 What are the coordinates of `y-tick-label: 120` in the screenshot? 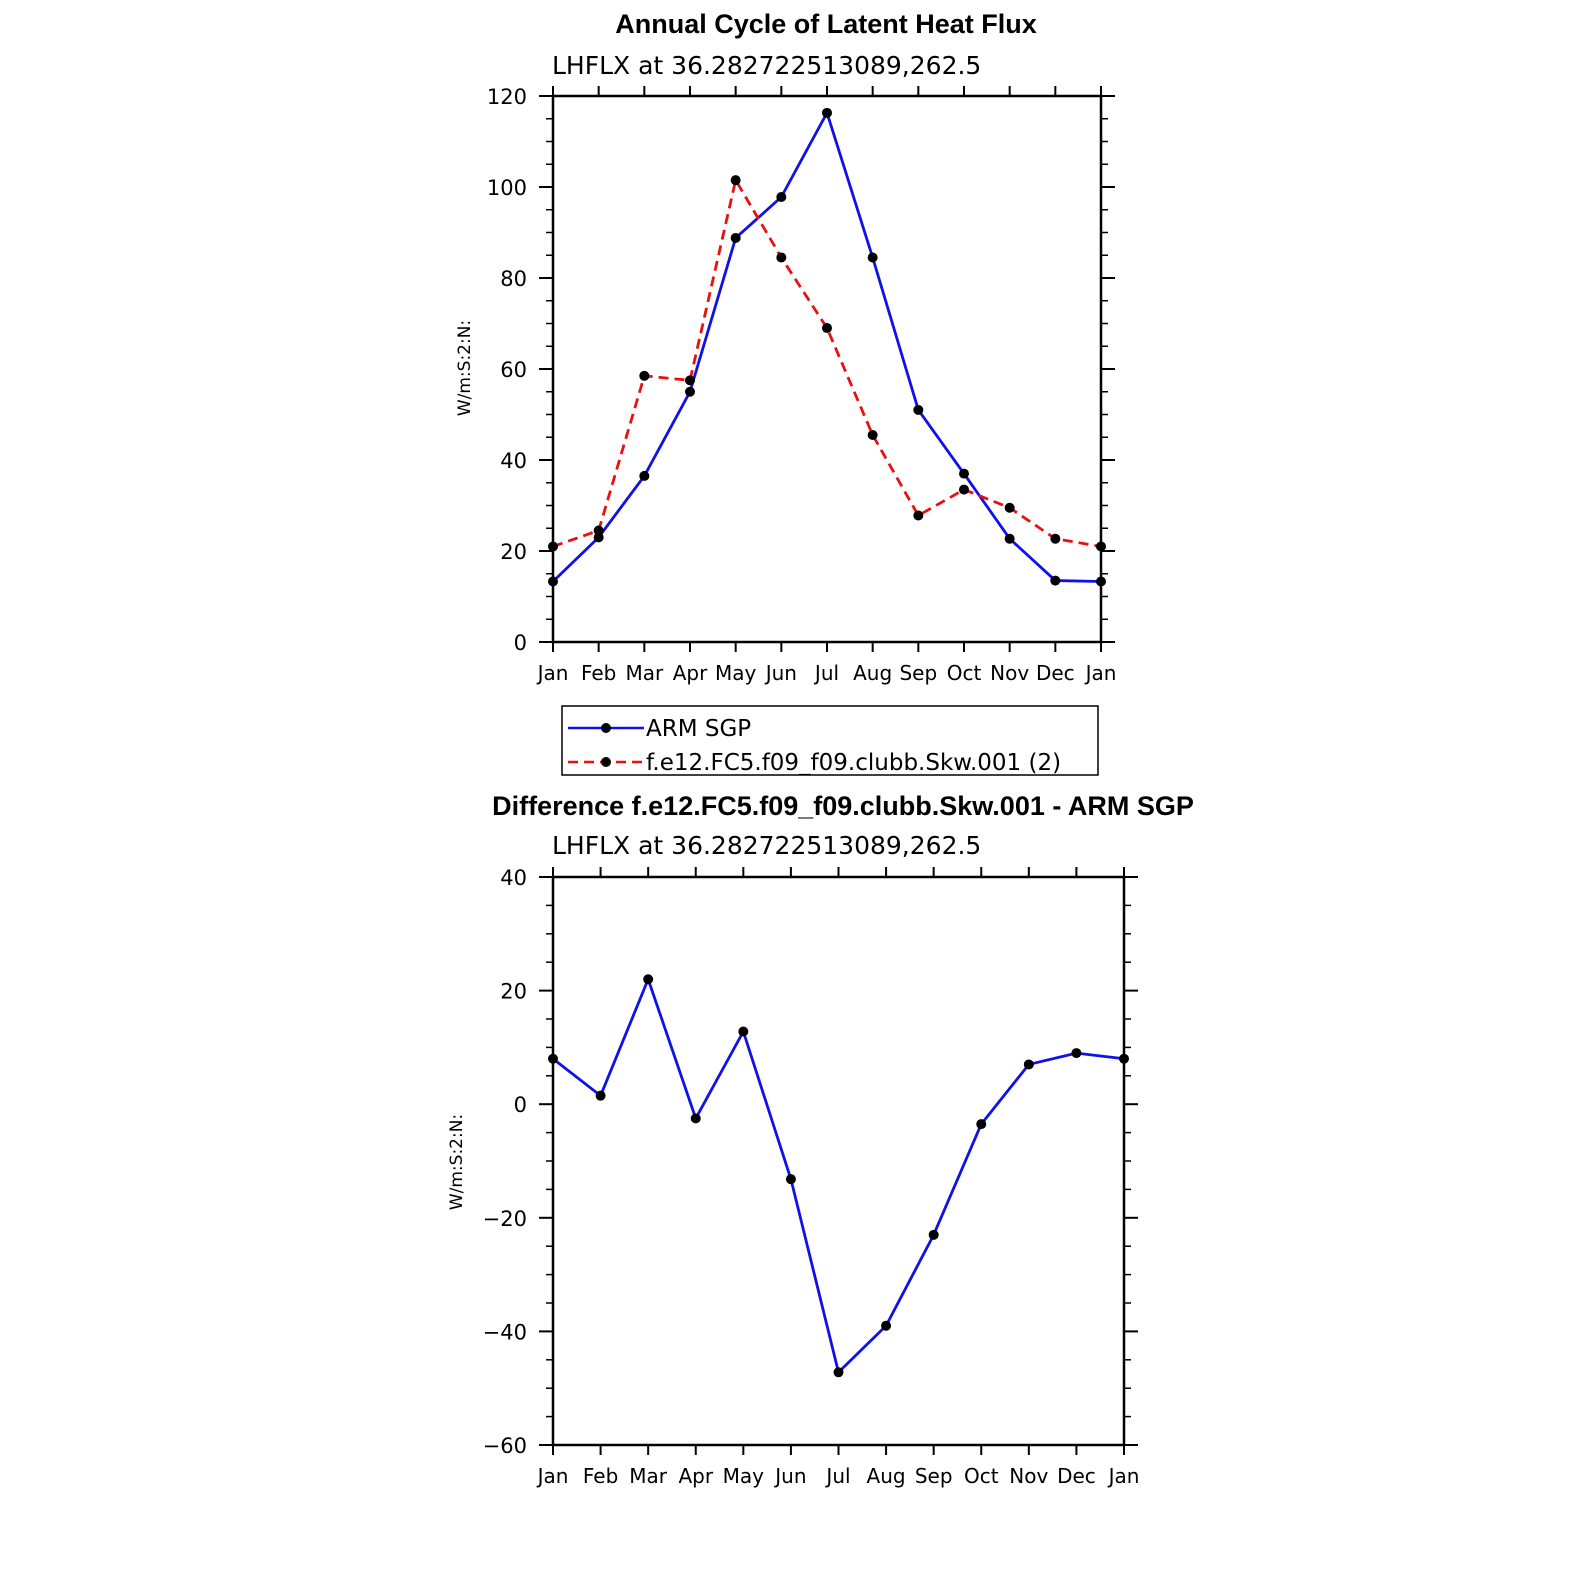 It's located at (507, 97).